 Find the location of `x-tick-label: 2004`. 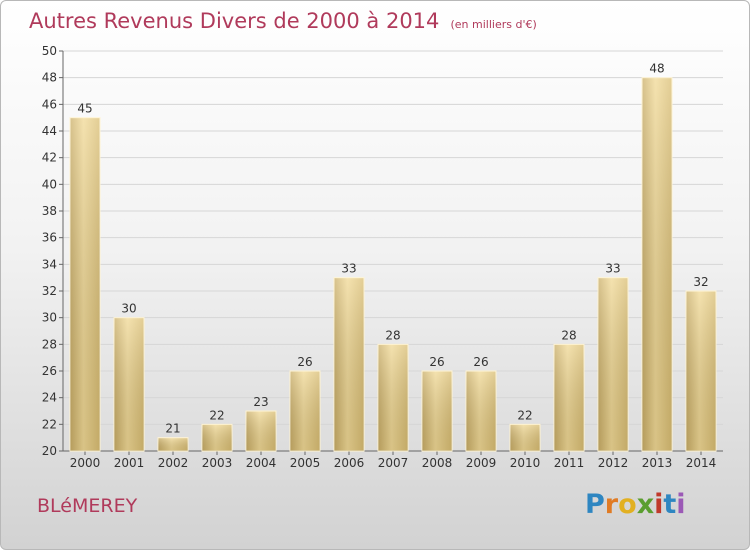

x-tick-label: 2004 is located at coordinates (261, 463).